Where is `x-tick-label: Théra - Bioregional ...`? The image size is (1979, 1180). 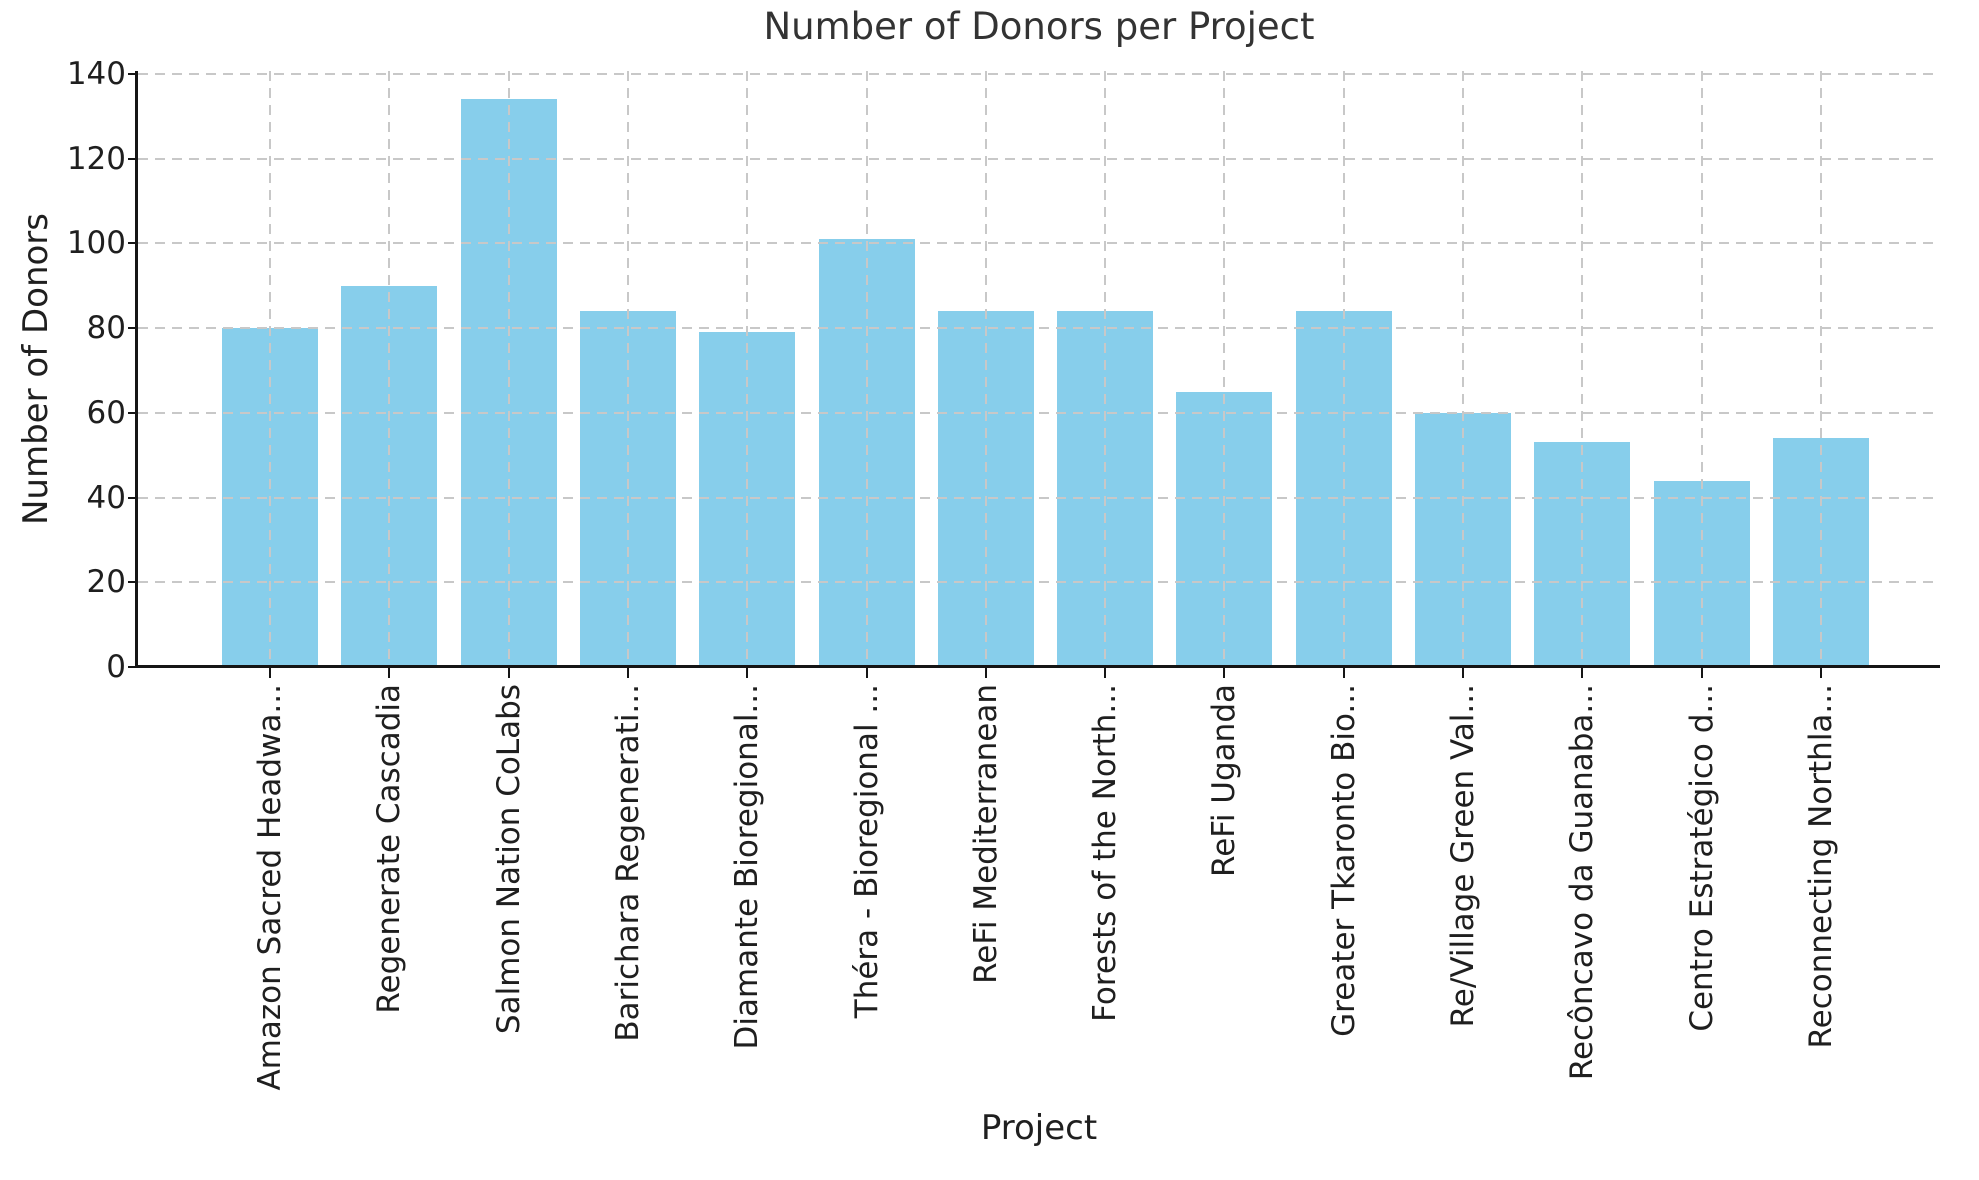 x-tick-label: Théra - Bioregional ... is located at coordinates (866, 851).